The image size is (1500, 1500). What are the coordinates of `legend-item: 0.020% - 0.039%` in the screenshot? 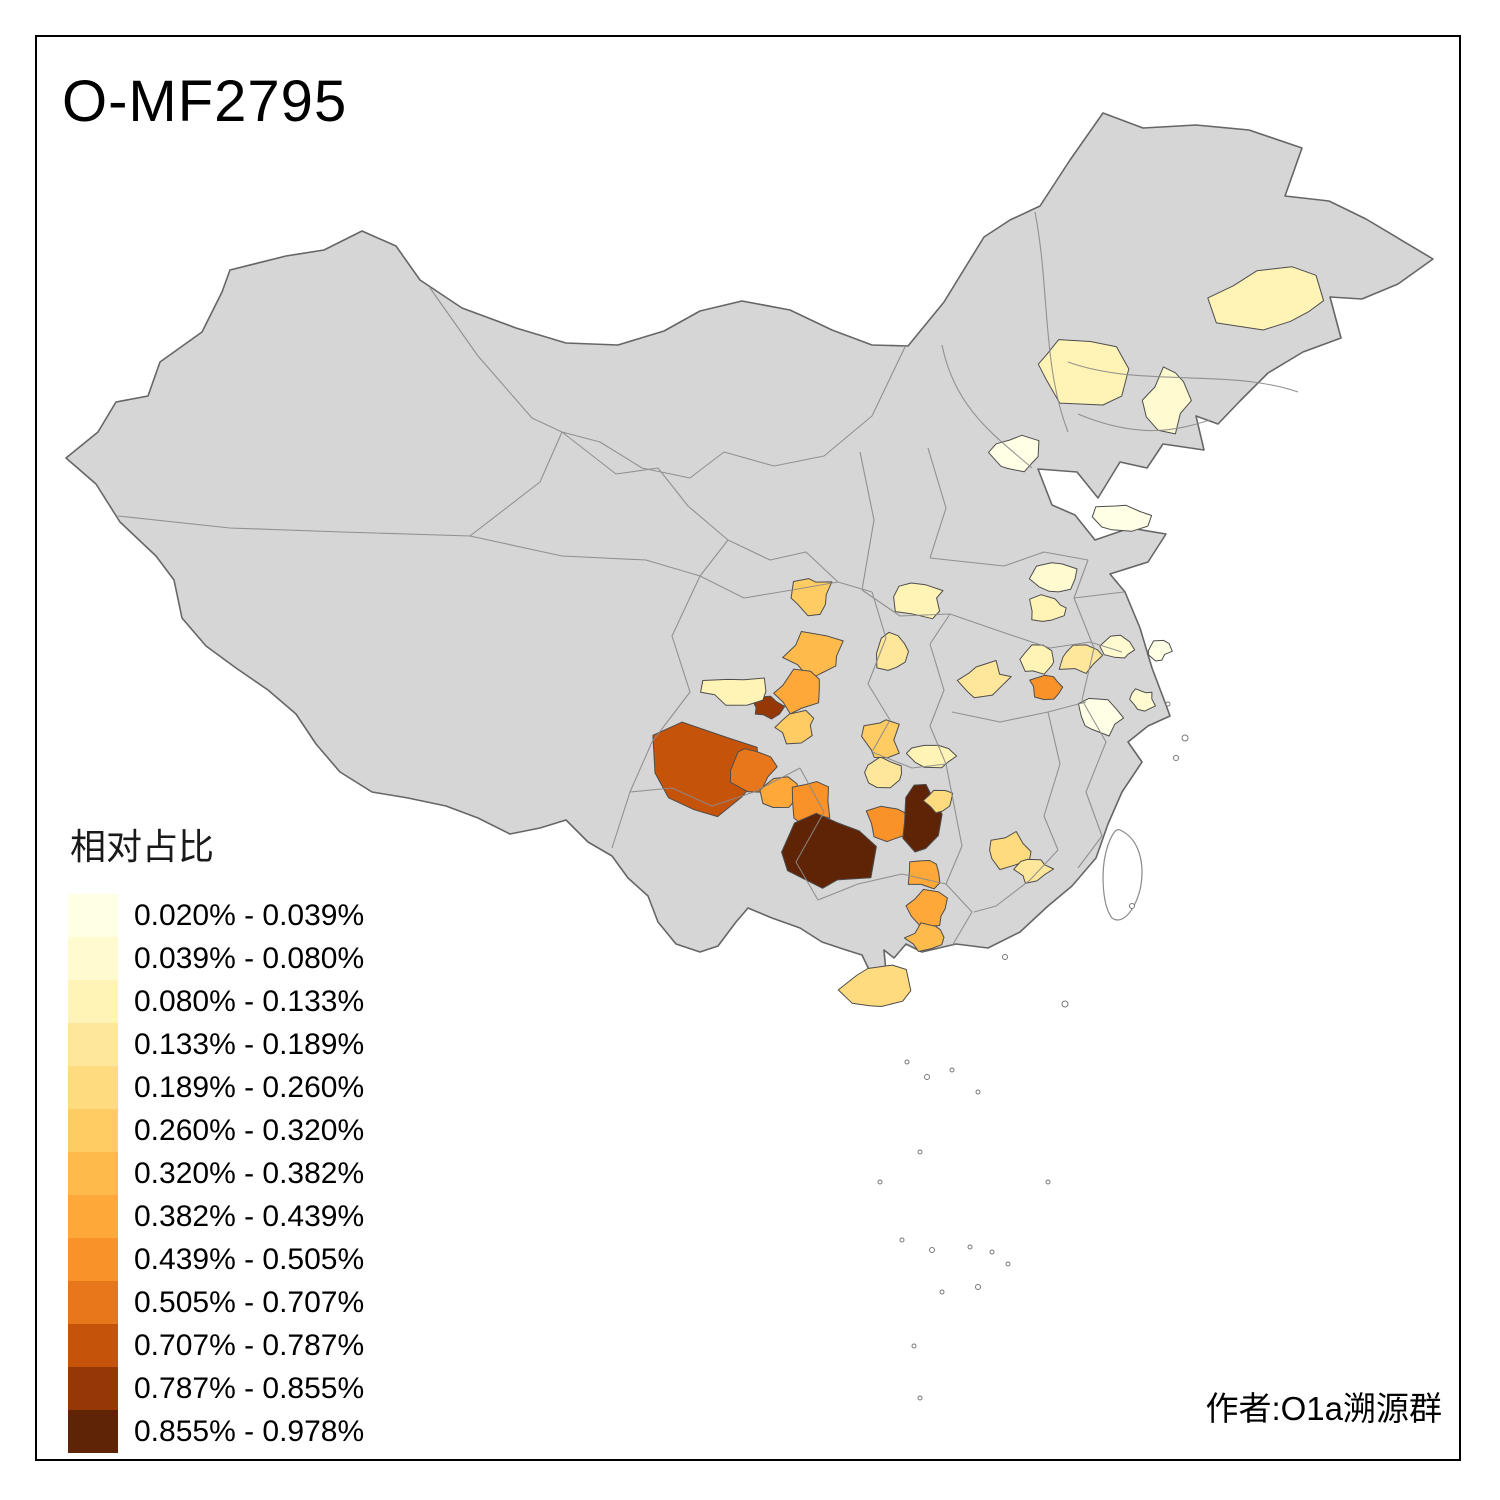 It's located at (216, 915).